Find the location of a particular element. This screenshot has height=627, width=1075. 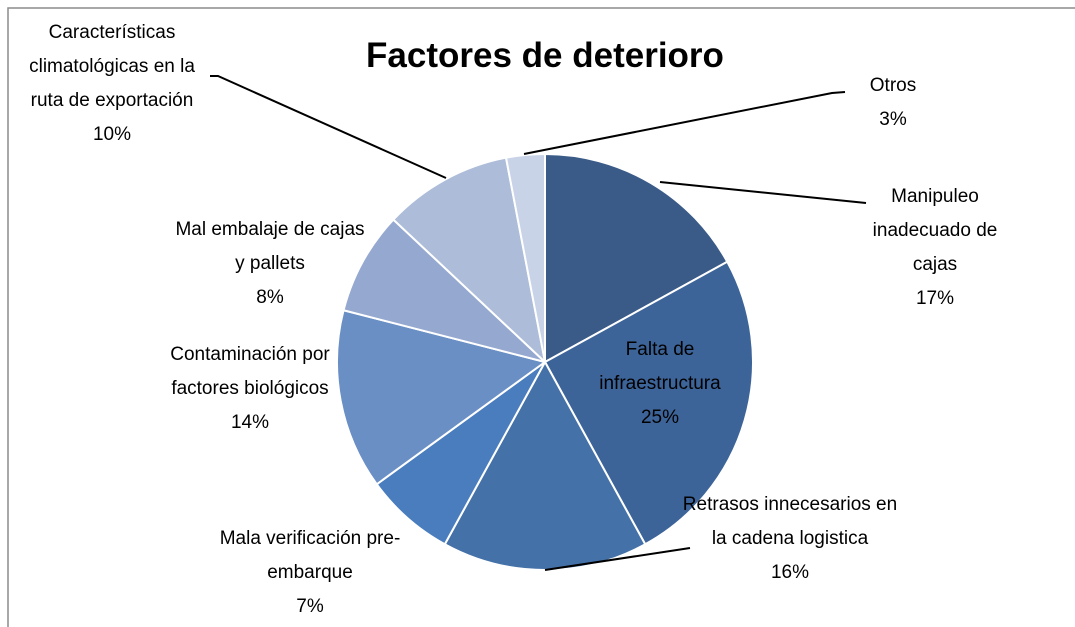

data-label: Mal embalaje de cajas y pallets 8% is located at coordinates (270, 264).